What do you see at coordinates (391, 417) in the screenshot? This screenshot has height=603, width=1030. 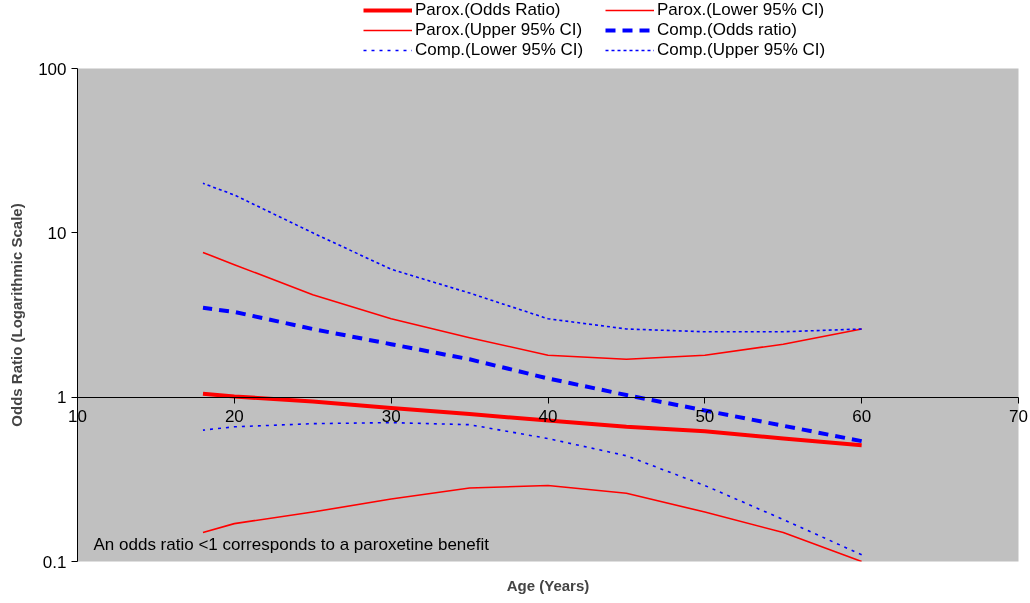 I see `x-tick-label: 30` at bounding box center [391, 417].